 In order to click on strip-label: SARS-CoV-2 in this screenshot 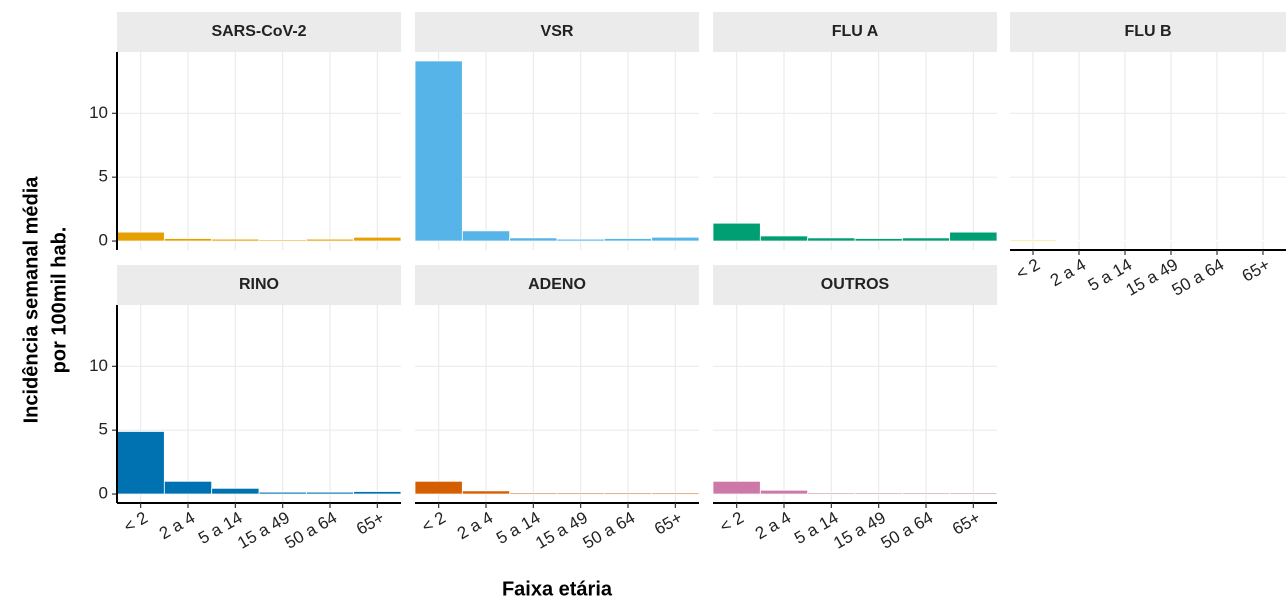, I will do `click(258, 31)`.